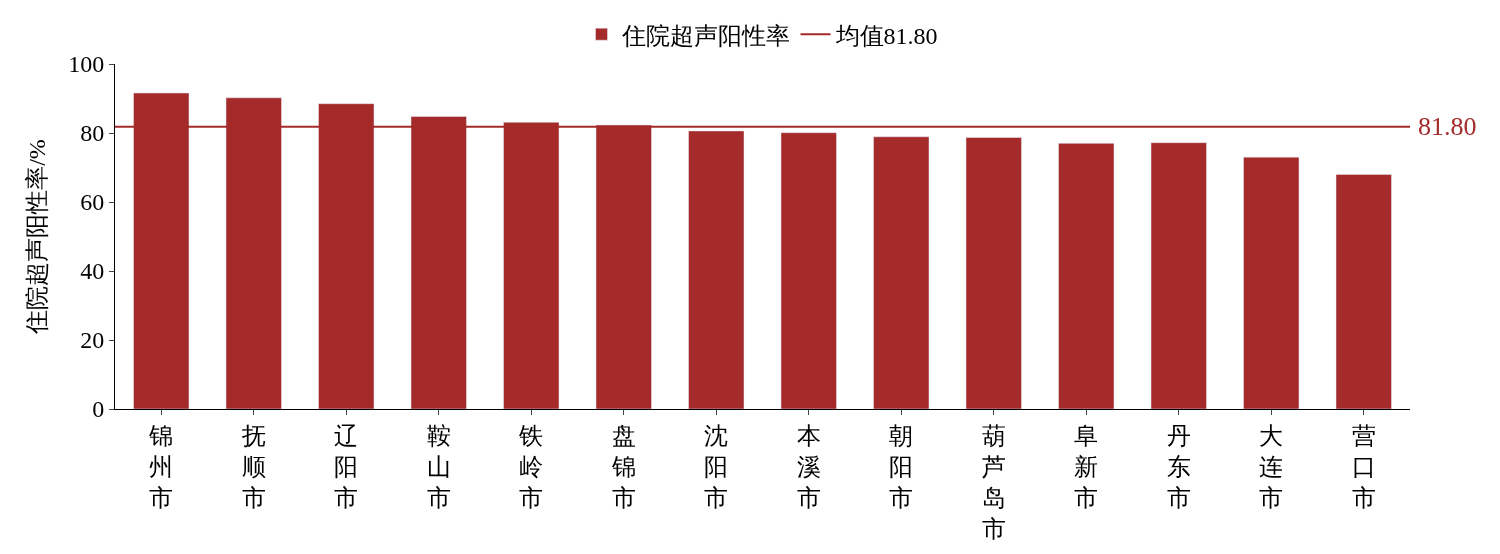  Describe the element at coordinates (1447, 126) in the screenshot. I see `text: 81.80` at that location.